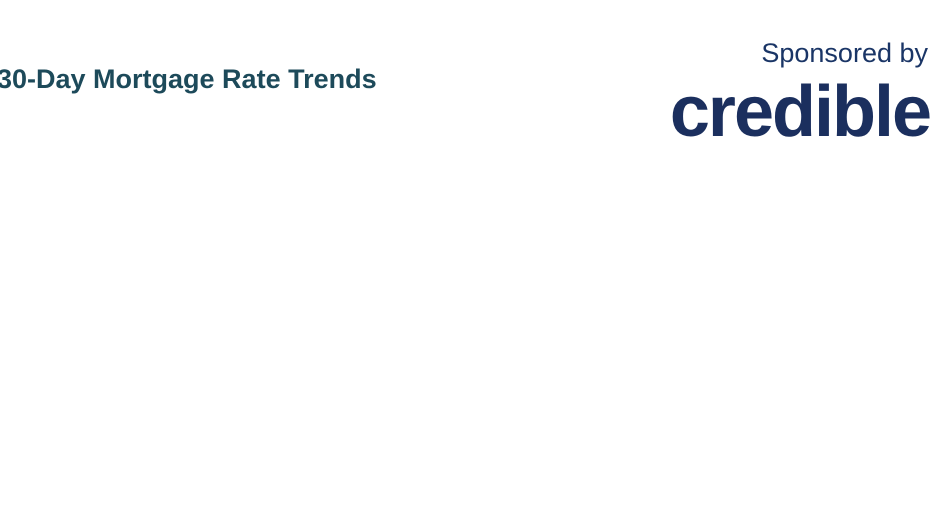 This screenshot has height=524, width=932. Describe the element at coordinates (800, 112) in the screenshot. I see `sponsor-logo: credible` at that location.